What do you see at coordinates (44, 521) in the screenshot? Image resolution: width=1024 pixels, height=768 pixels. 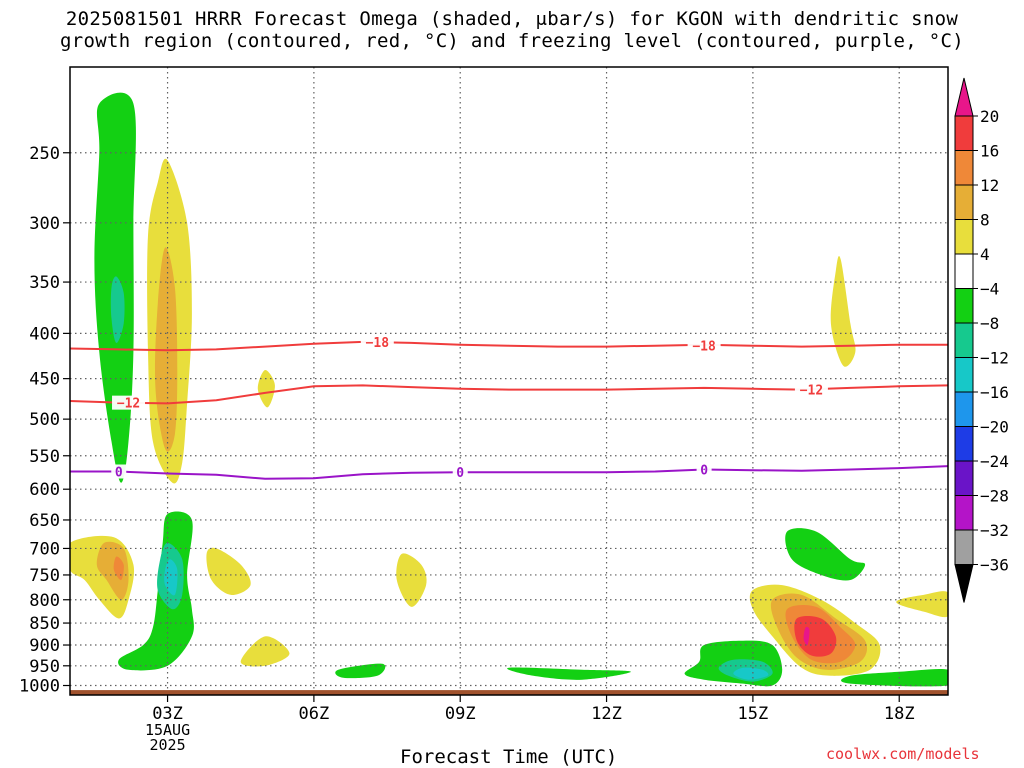 I see `y-tick-label-650: 650` at bounding box center [44, 521].